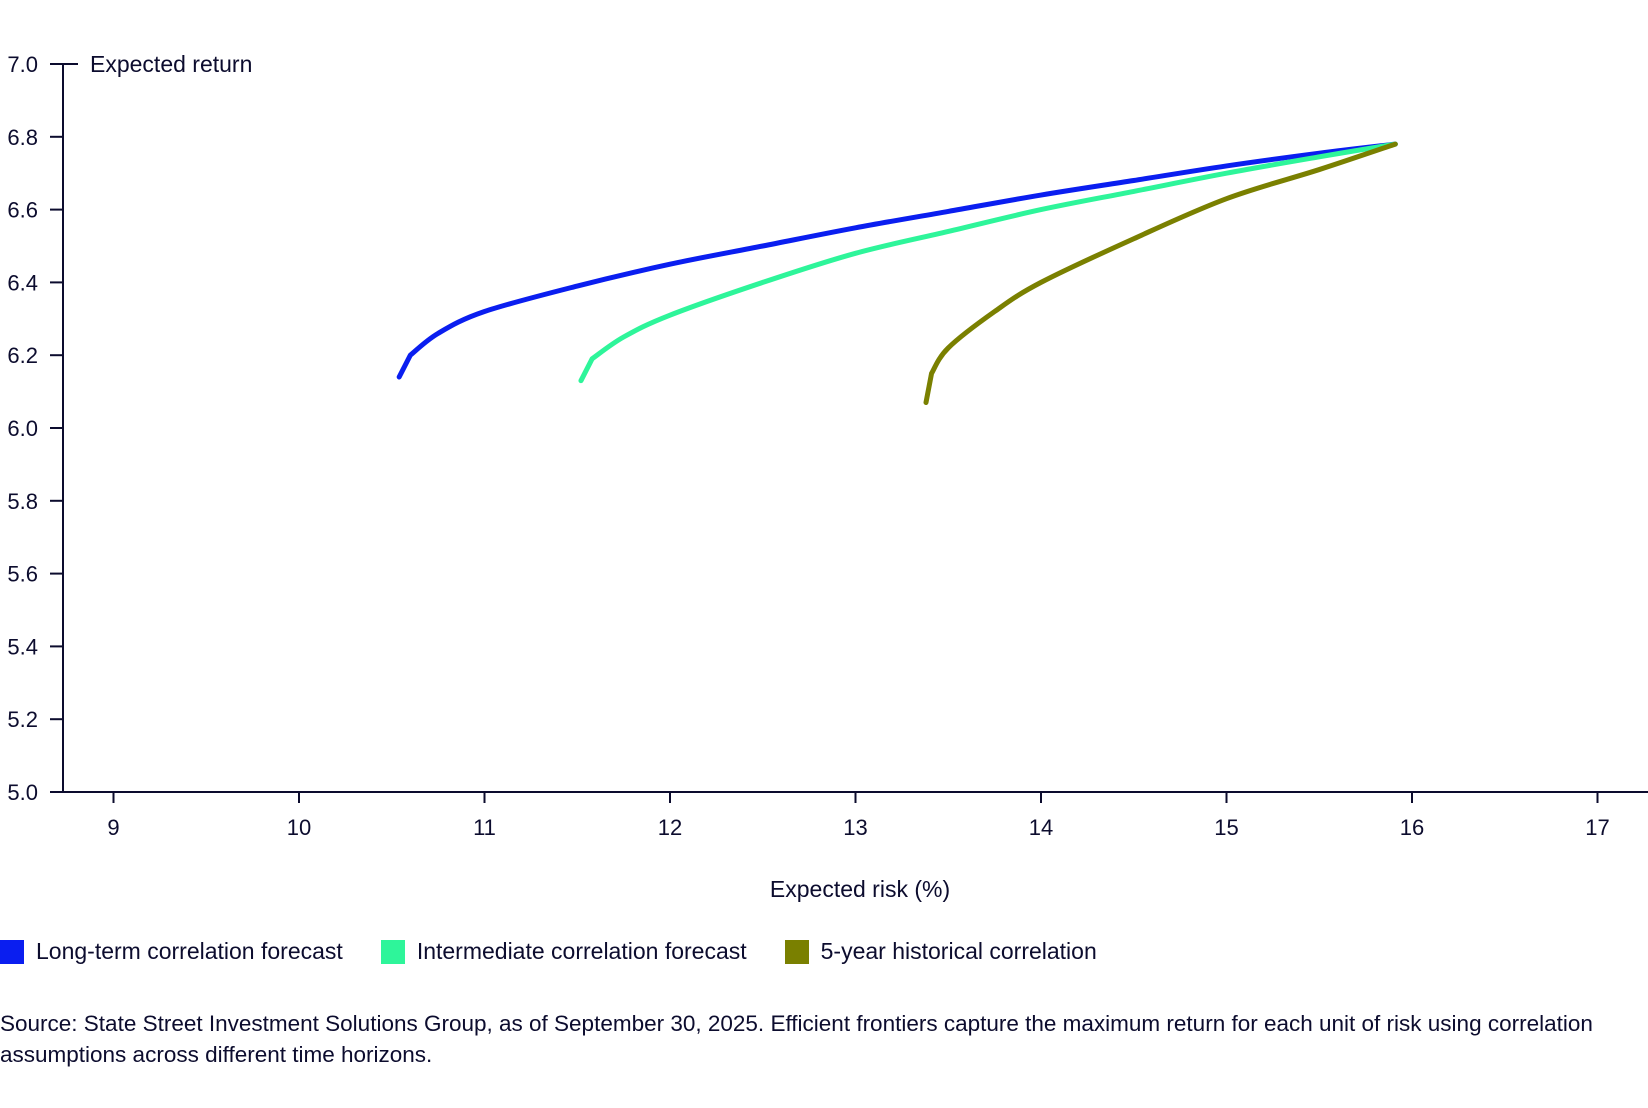 The image size is (1648, 1108). What do you see at coordinates (1041, 827) in the screenshot?
I see `x-tick-label: 14` at bounding box center [1041, 827].